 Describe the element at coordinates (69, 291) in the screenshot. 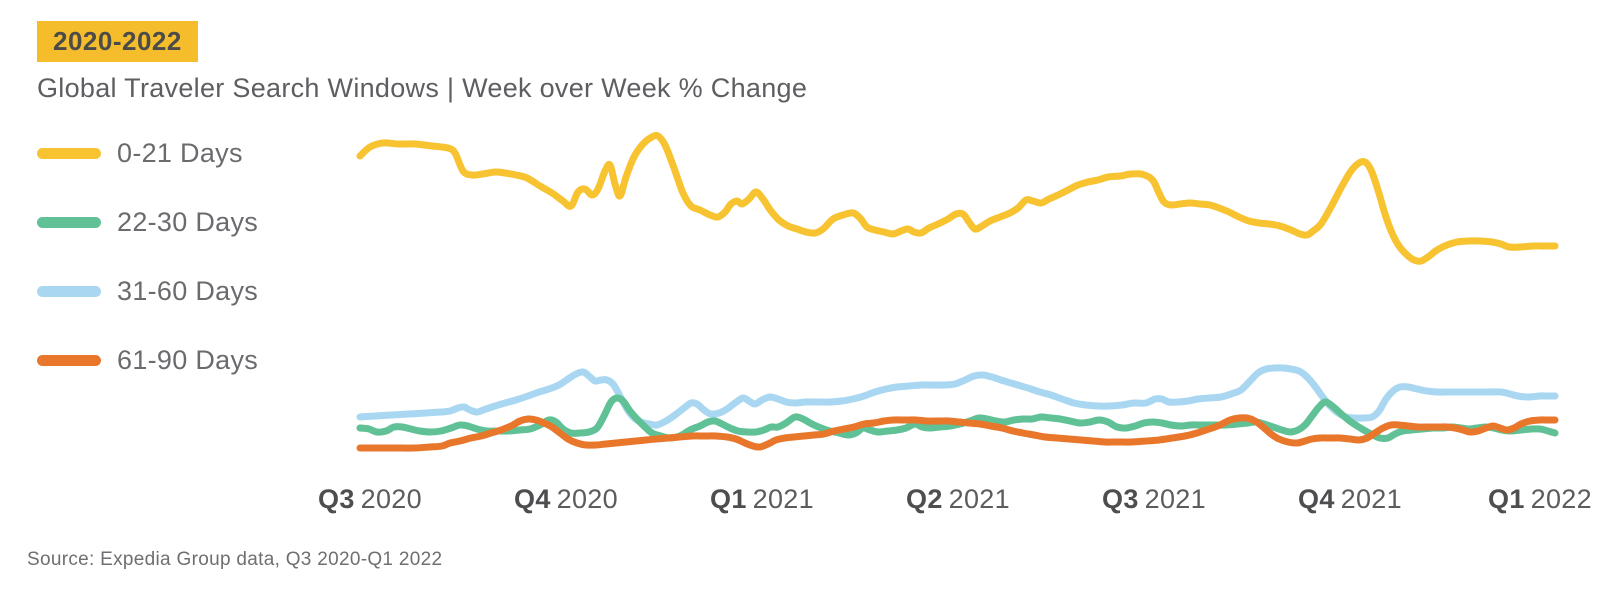

I see `legend-swatch-31-60-days` at that location.